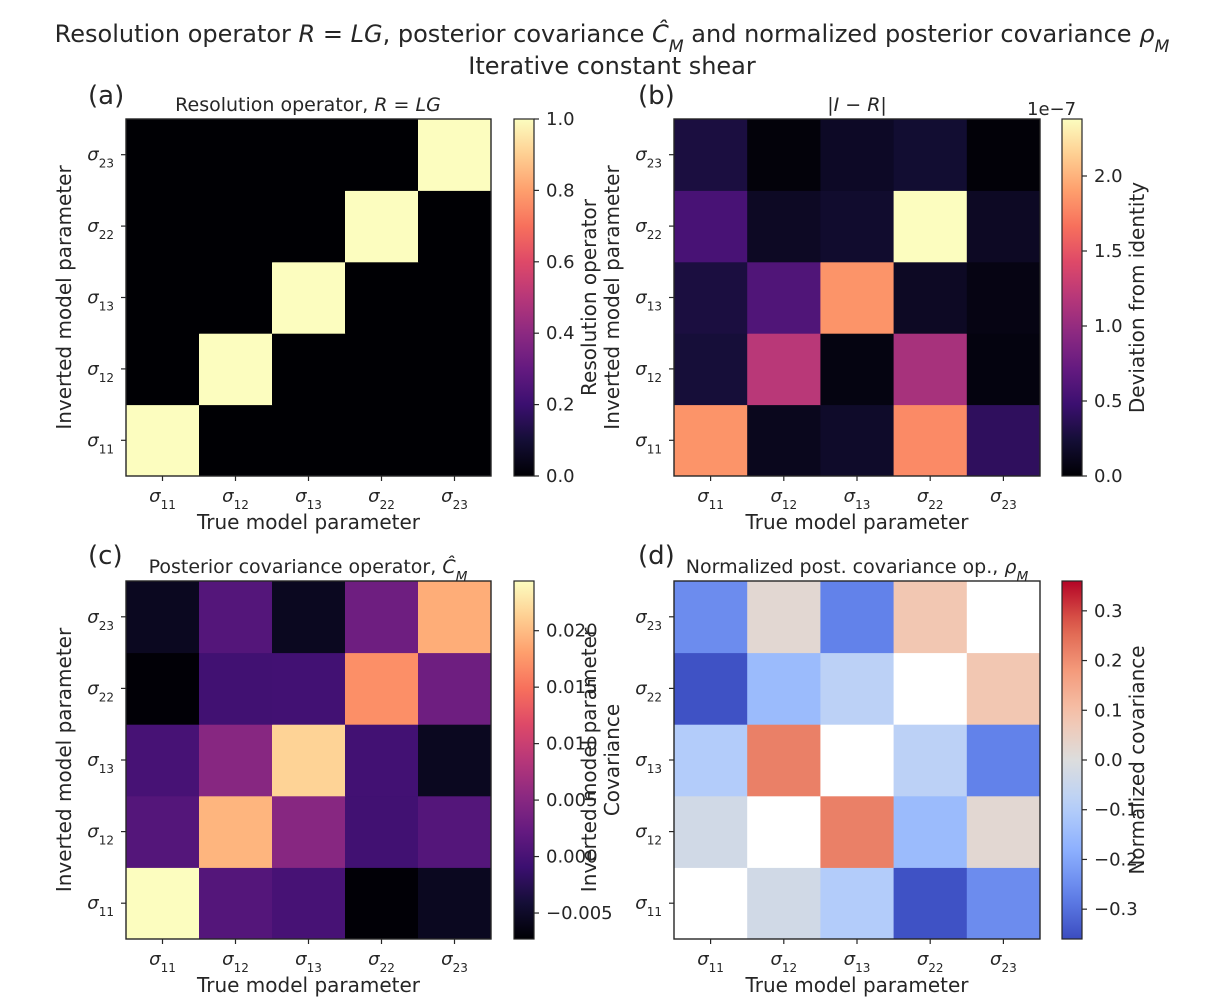 The width and height of the screenshot is (1224, 1007). I want to click on y-axis-label: Inverted model parameter, so click(64, 297).